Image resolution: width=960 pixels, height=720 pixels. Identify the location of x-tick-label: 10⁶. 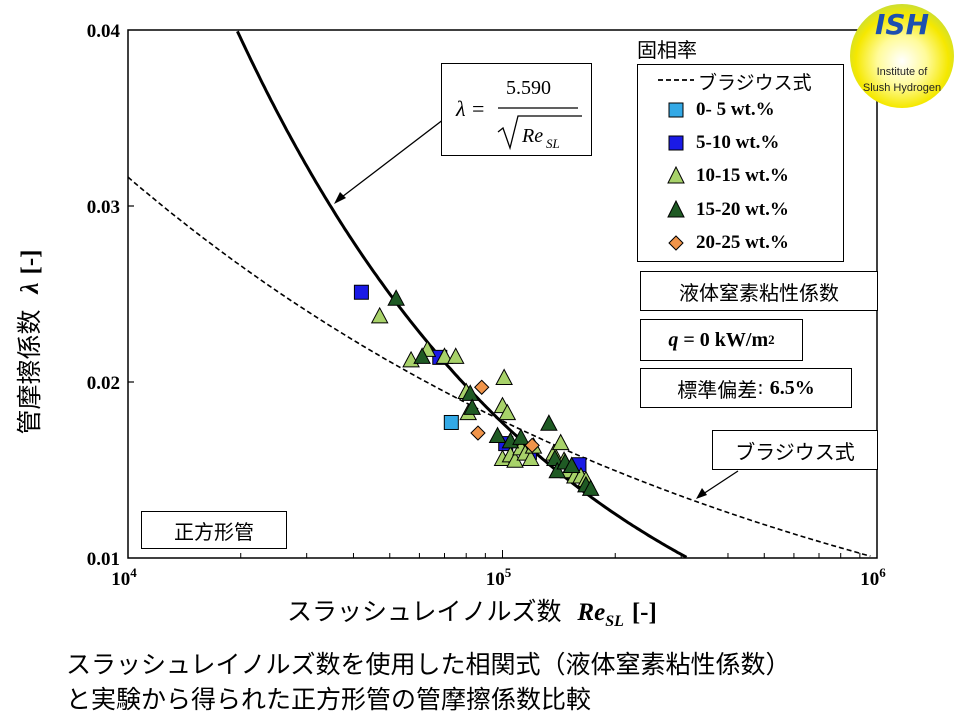
(873, 577).